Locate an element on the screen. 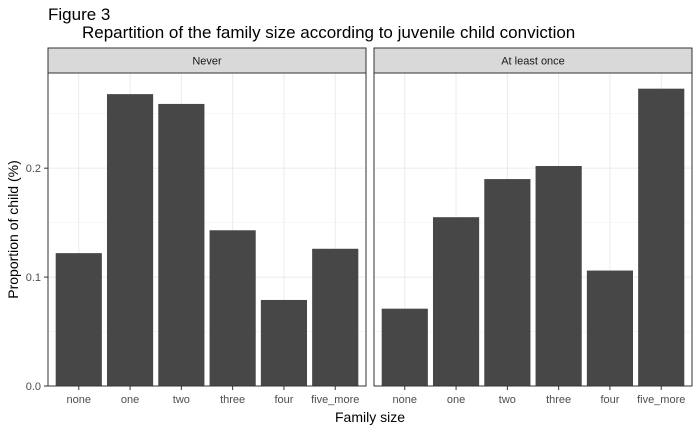  y-tick-label: 0.2 is located at coordinates (33, 169).